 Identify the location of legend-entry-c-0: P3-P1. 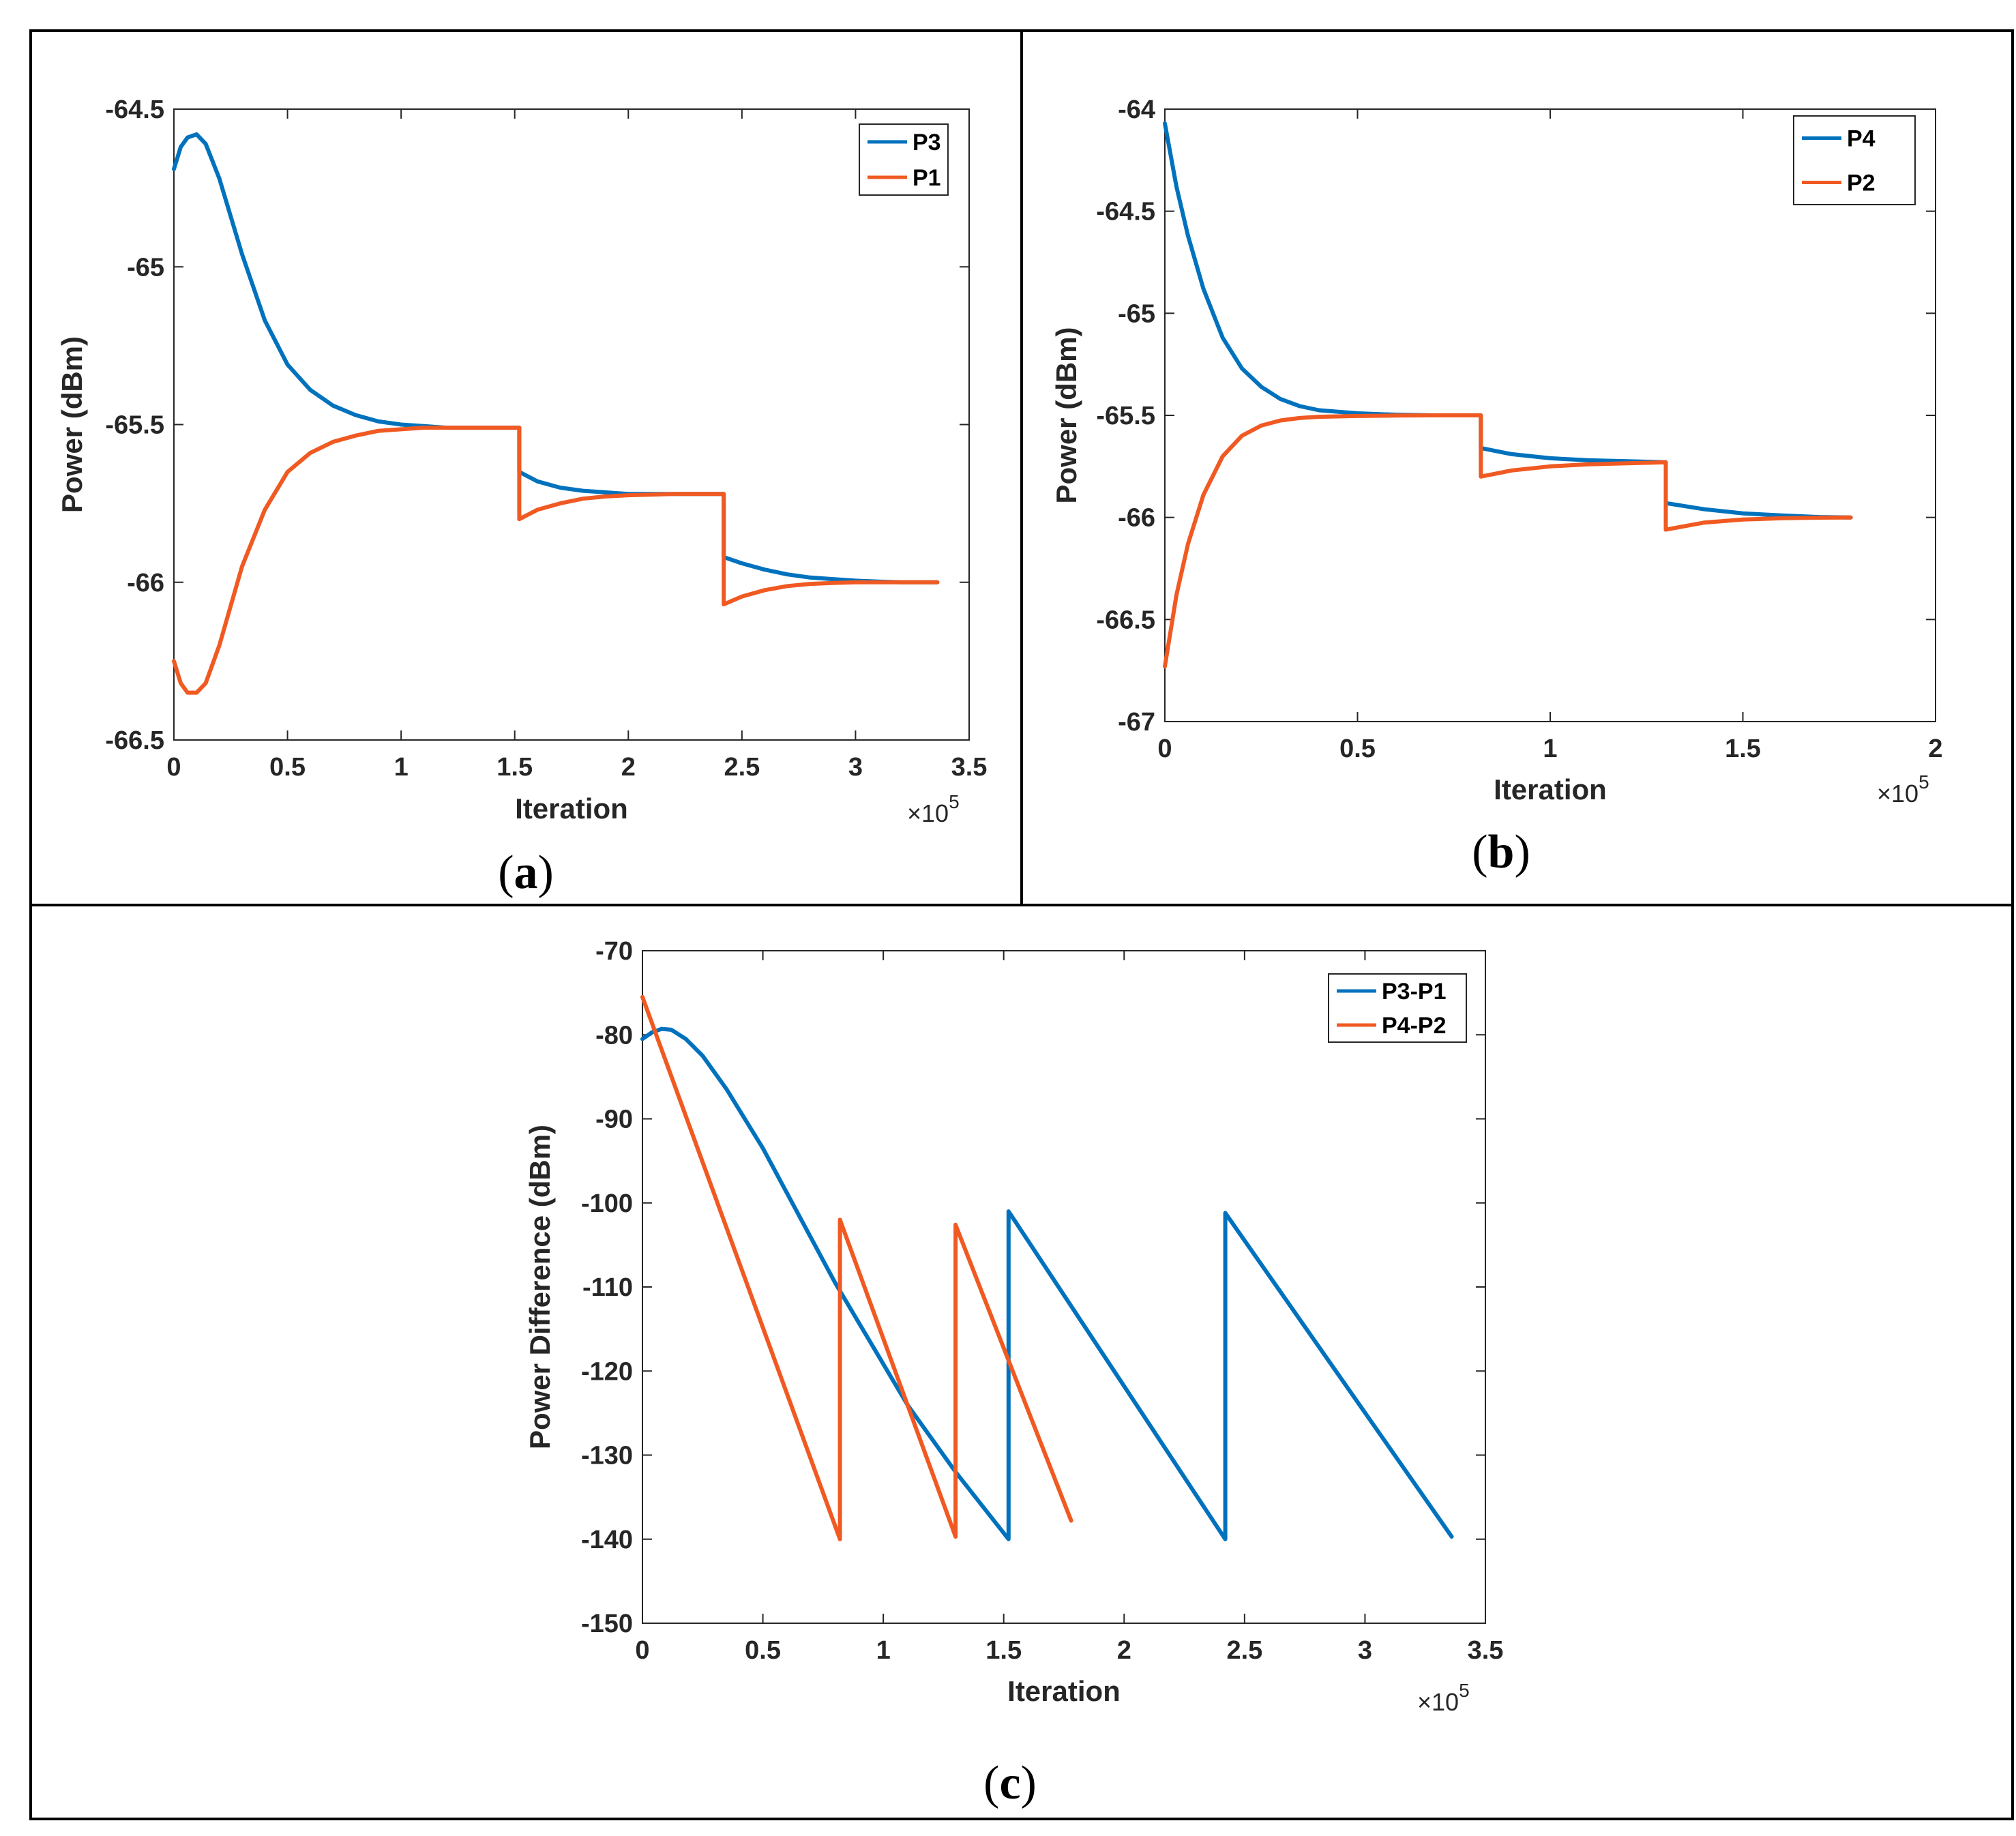
(1414, 992).